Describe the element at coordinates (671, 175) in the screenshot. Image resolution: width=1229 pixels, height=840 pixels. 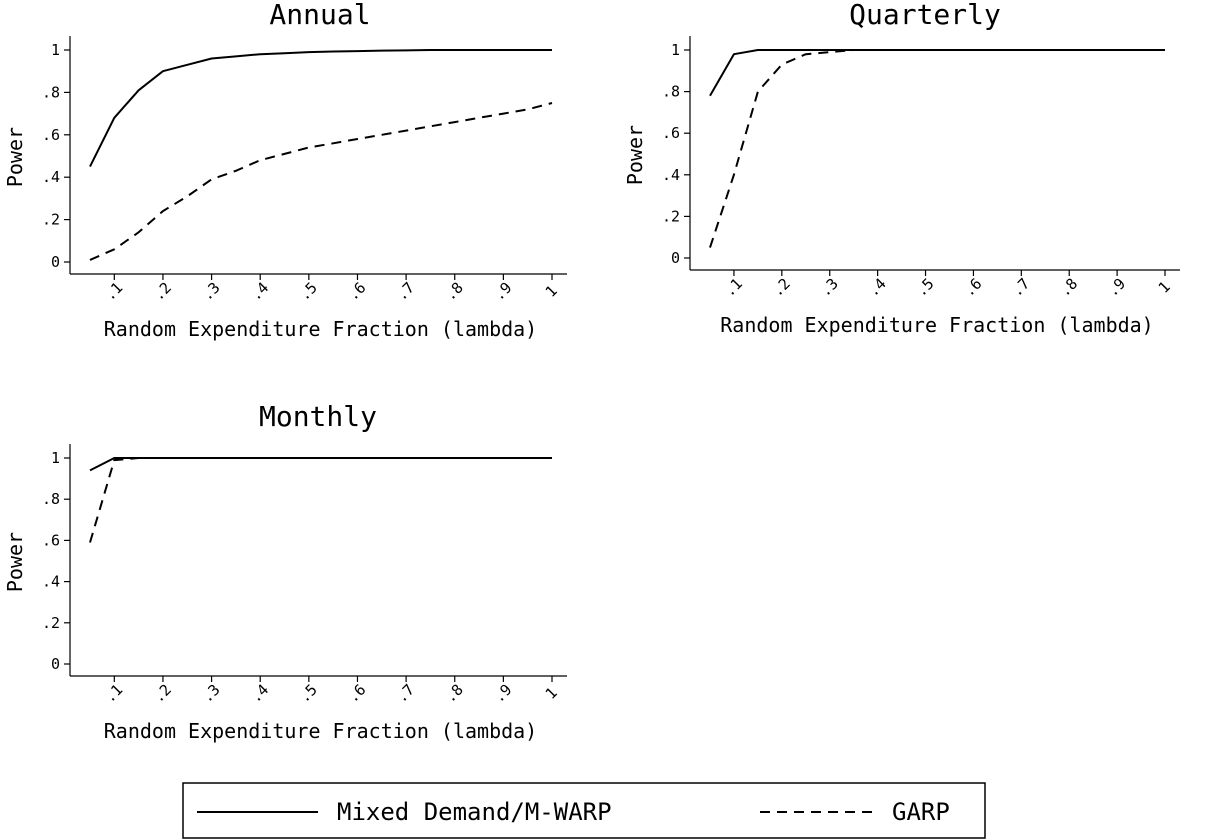
I see `quarterly-y-tick-label: .4` at that location.